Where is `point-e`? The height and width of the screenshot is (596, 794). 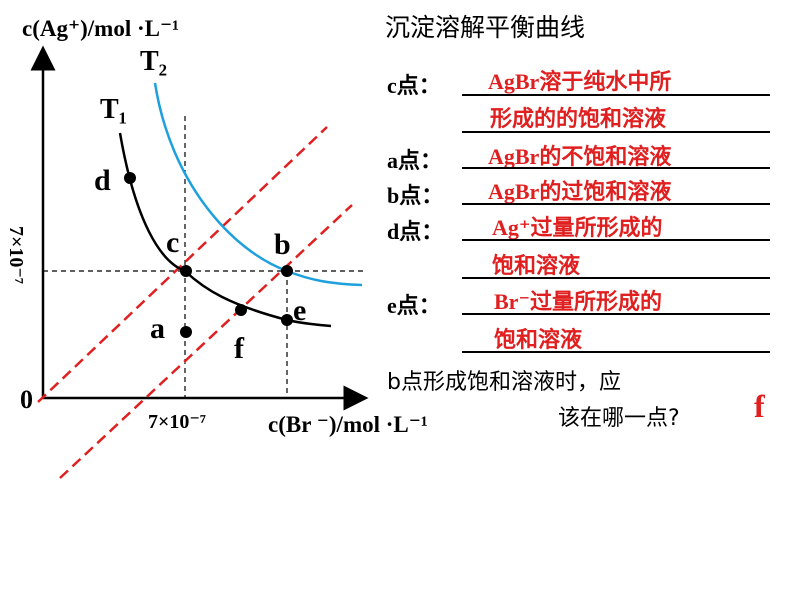
point-e is located at coordinates (287, 320).